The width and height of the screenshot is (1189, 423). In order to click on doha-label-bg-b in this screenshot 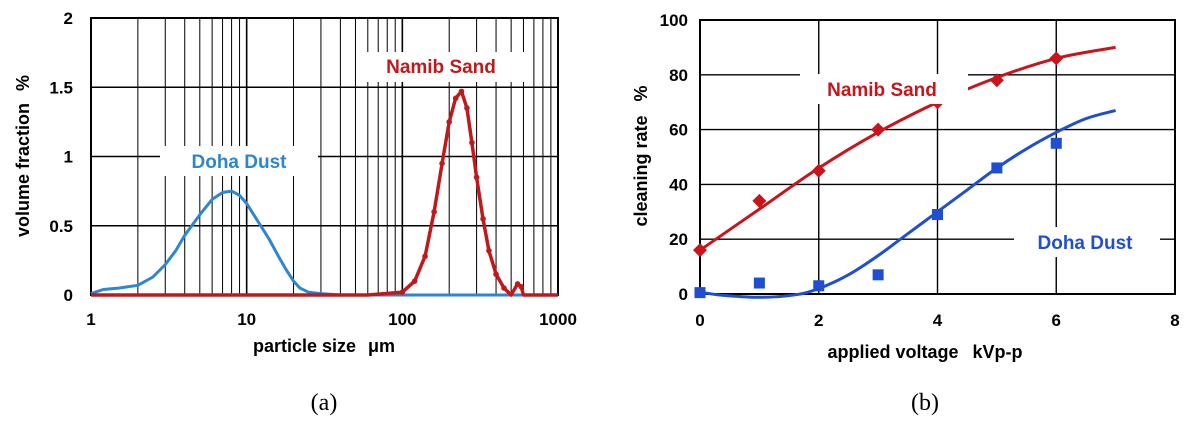, I will do `click(1087, 242)`.